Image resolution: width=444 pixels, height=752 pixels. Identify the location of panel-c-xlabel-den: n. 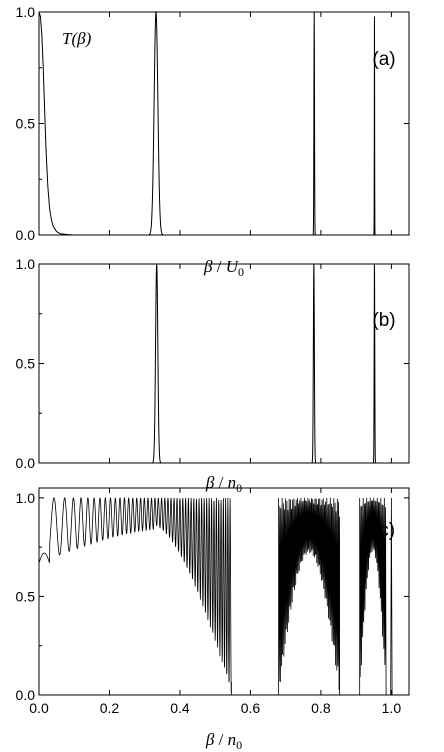
(232, 739).